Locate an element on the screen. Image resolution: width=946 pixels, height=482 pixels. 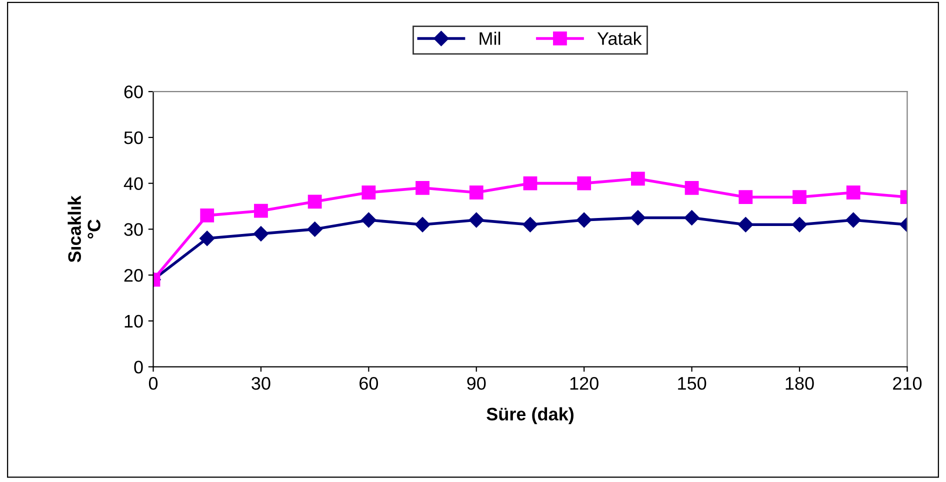
legend-label: Mil is located at coordinates (490, 38).